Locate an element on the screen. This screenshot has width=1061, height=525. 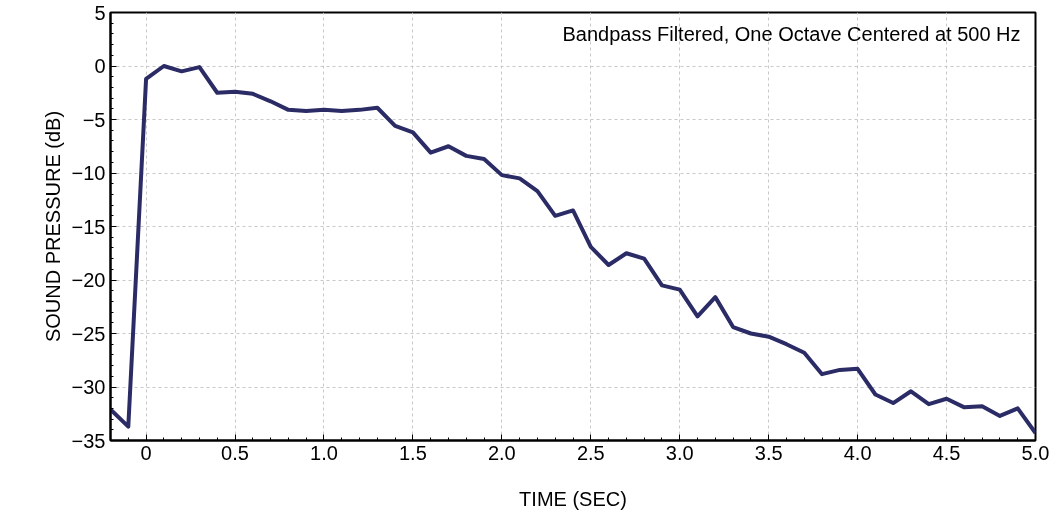
y-tick-label: −15 is located at coordinates (88, 226).